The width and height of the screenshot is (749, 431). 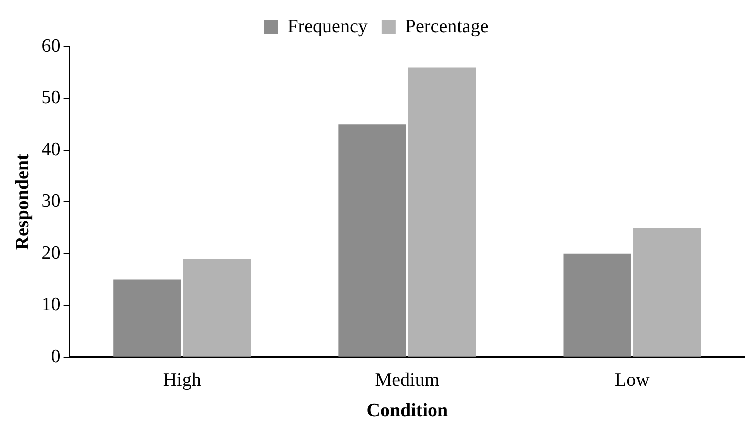 I want to click on x-tick-label: High, so click(x=182, y=380).